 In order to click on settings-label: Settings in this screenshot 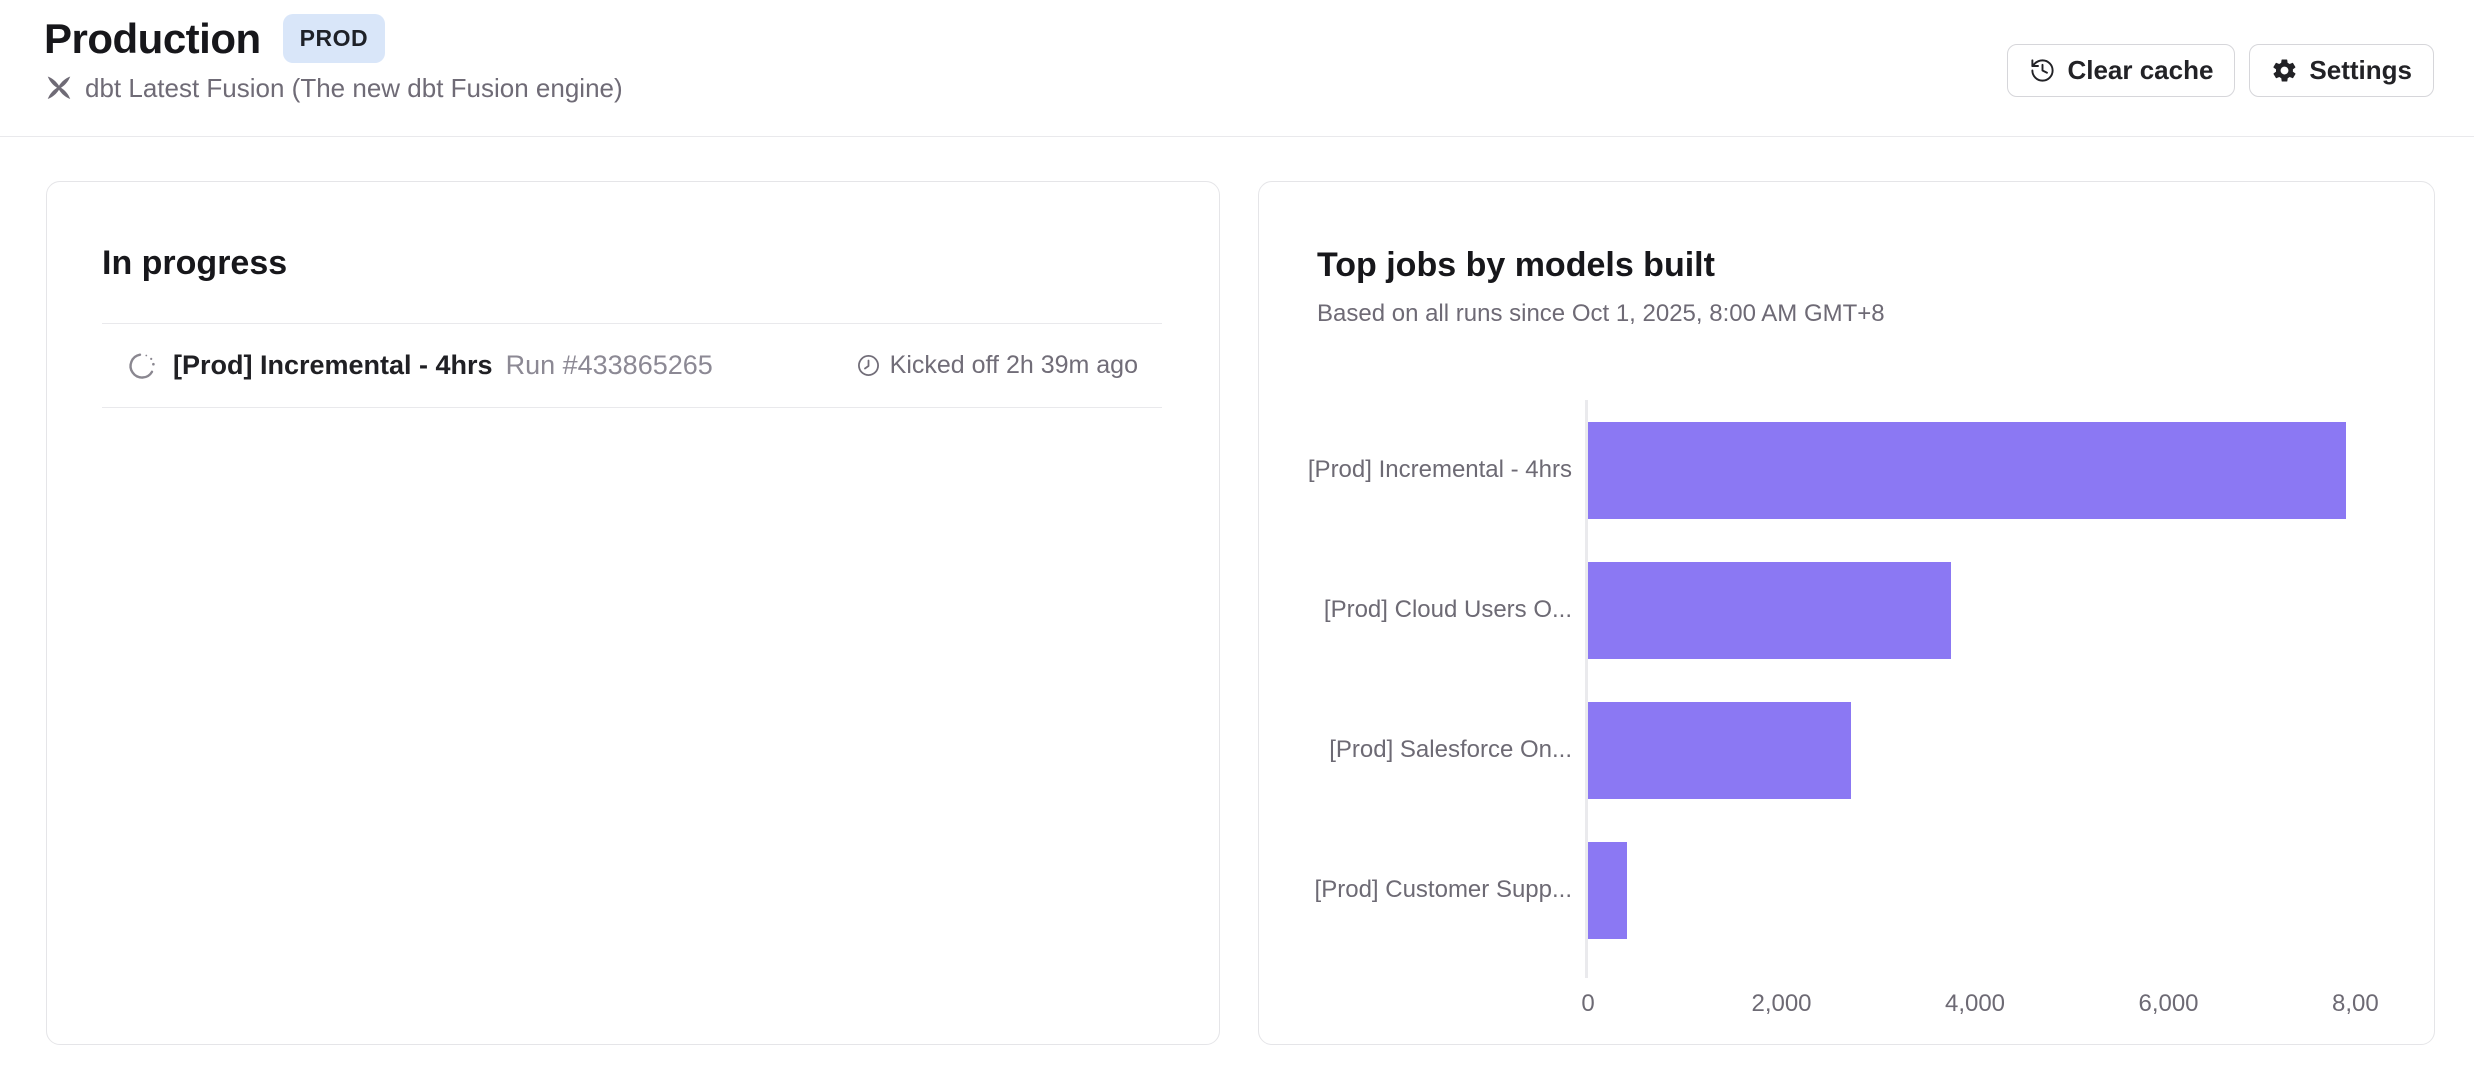, I will do `click(2360, 70)`.